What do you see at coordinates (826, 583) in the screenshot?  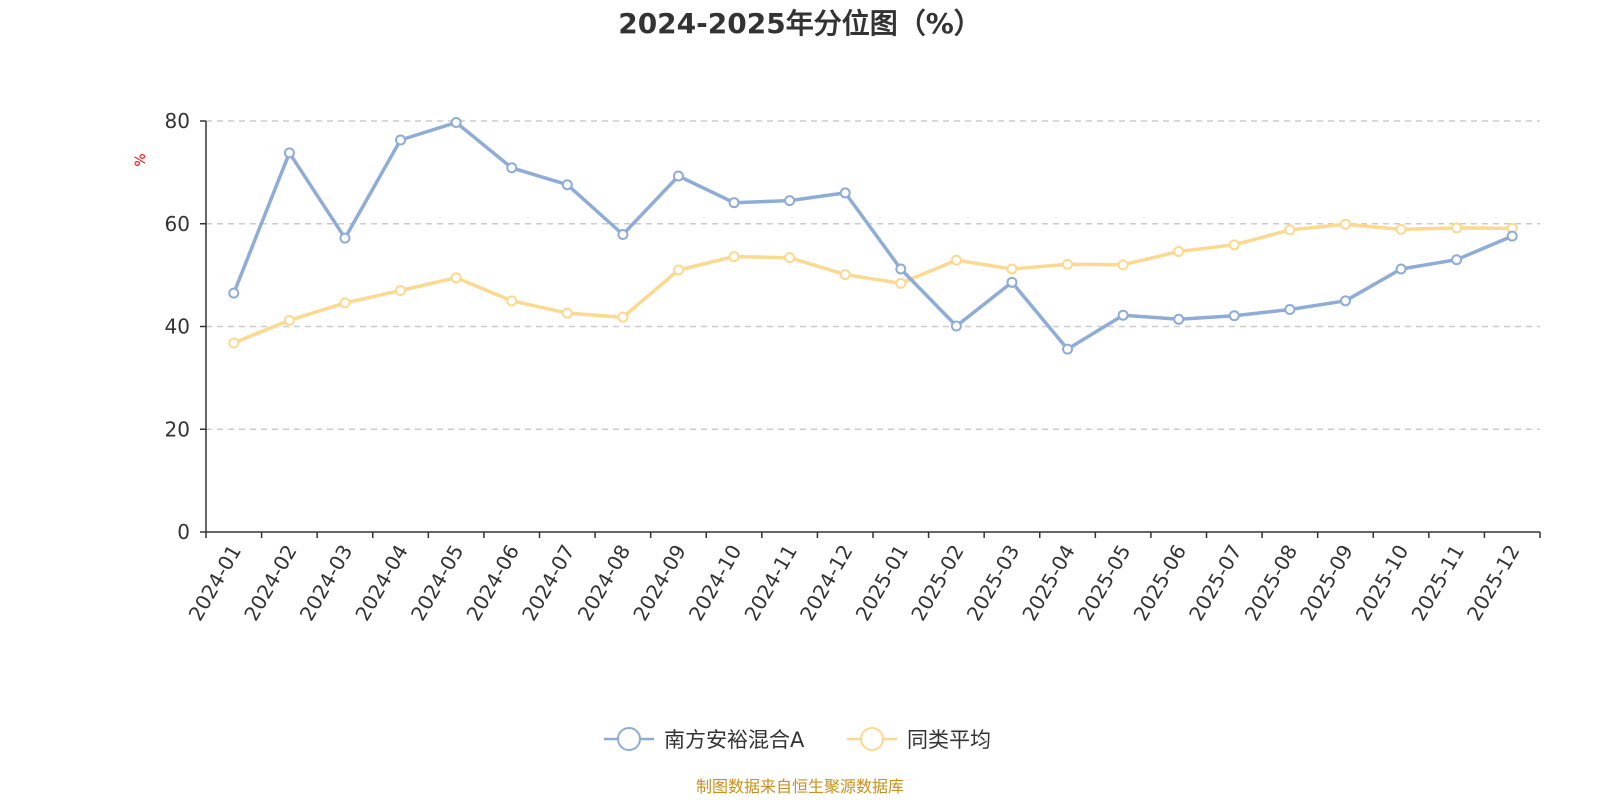 I see `x-tick-label: 2024-12` at bounding box center [826, 583].